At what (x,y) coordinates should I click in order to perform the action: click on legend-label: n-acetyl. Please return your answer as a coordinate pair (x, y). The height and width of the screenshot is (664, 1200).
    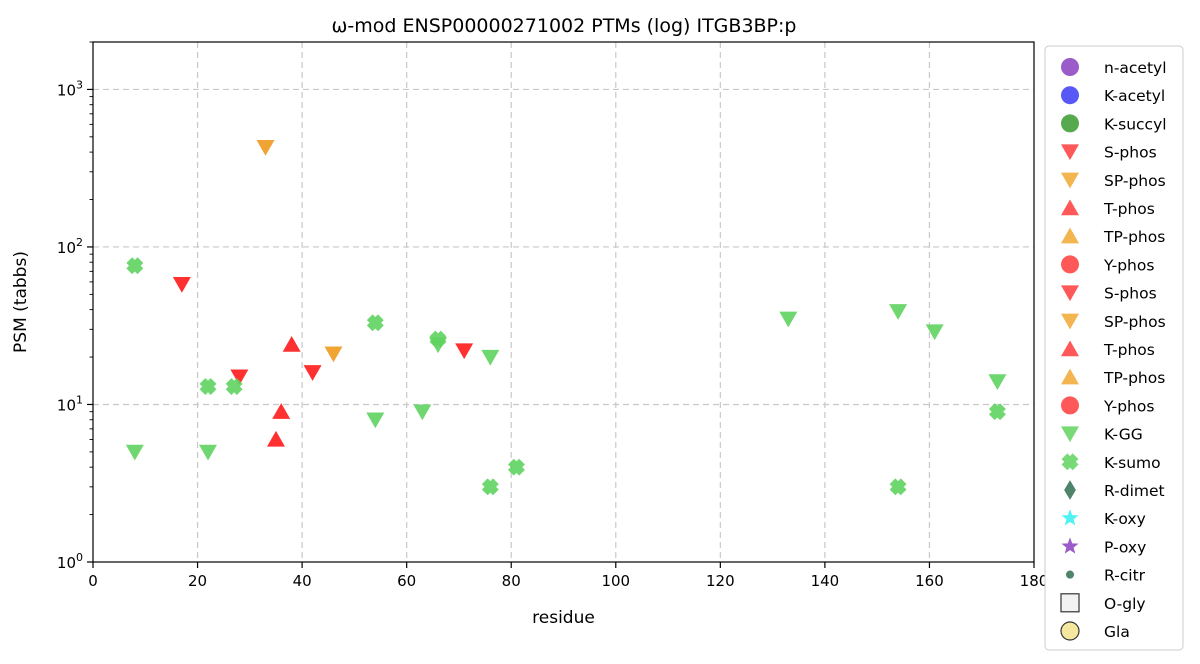
    Looking at the image, I should click on (1135, 68).